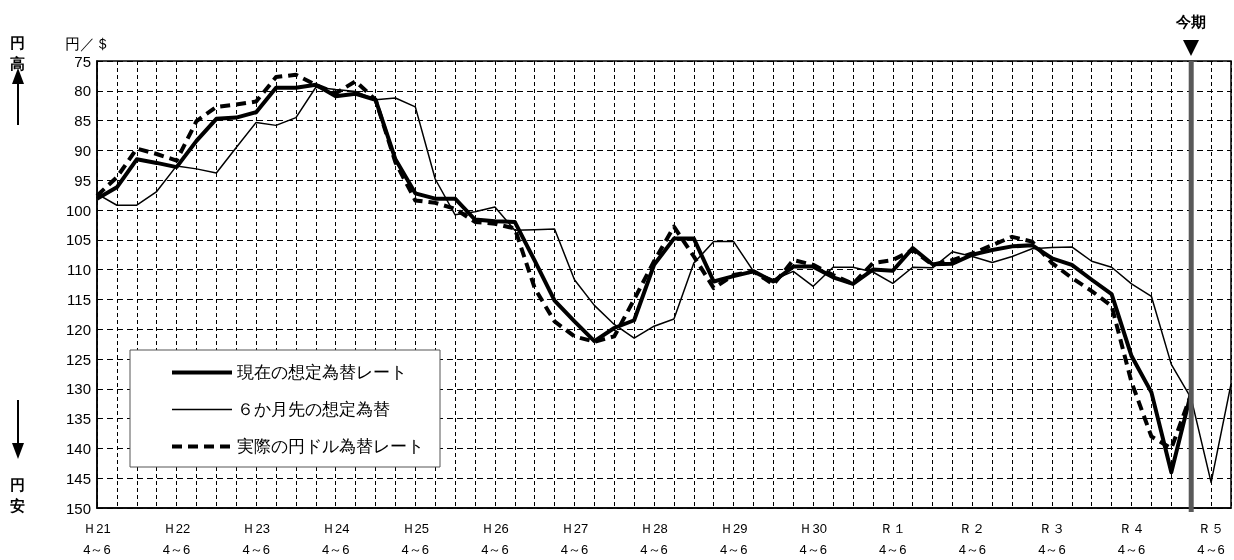 The width and height of the screenshot is (1234, 560). I want to click on x-tick-label: Ｒ５ 4～6, so click(1211, 539).